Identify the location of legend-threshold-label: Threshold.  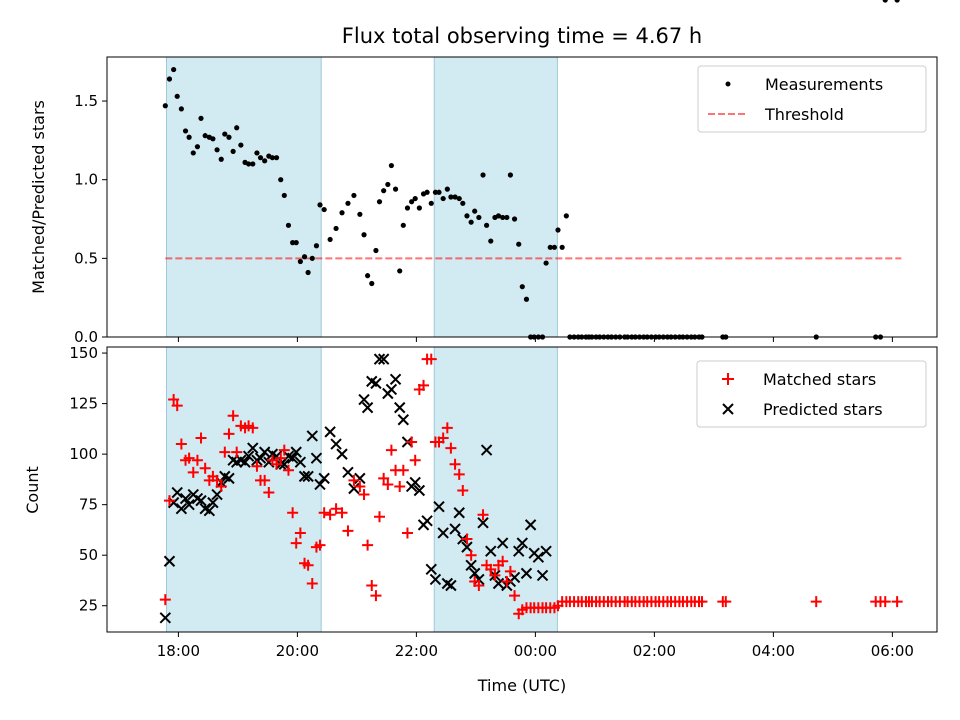
(804, 114).